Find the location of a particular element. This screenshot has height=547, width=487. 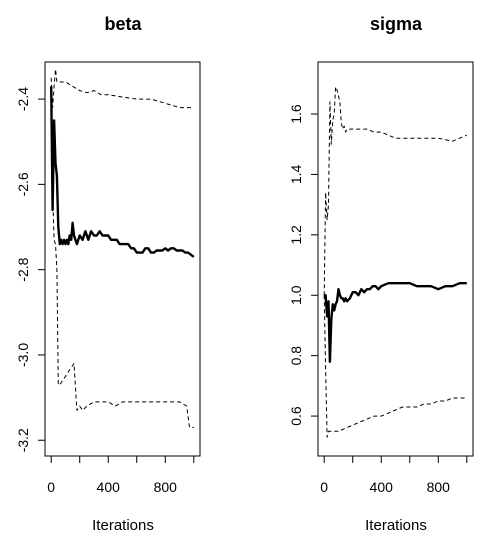

y-tick-label: 0.8 is located at coordinates (296, 356).